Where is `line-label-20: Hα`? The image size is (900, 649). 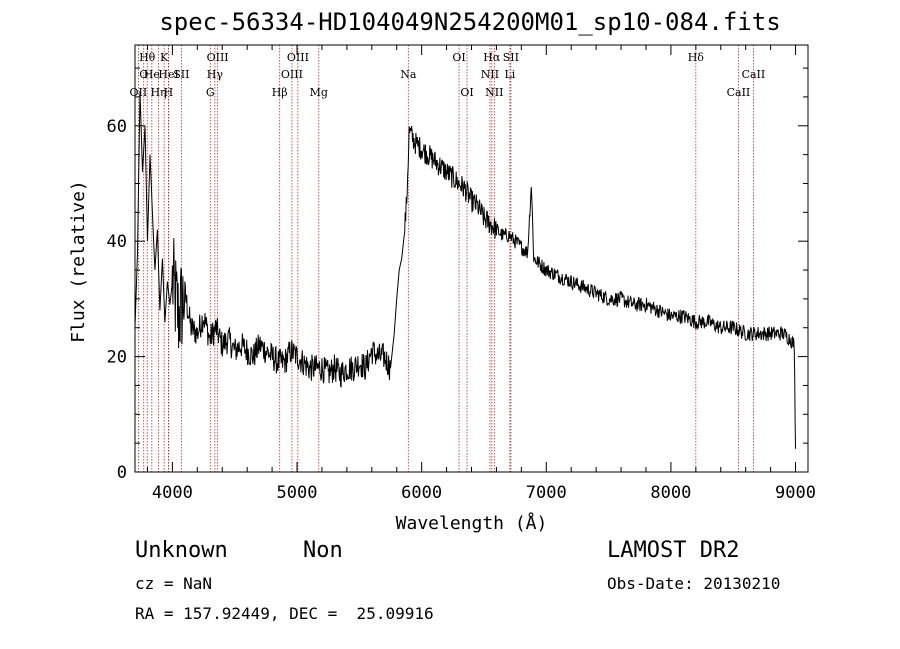 line-label-20: Hα is located at coordinates (492, 57).